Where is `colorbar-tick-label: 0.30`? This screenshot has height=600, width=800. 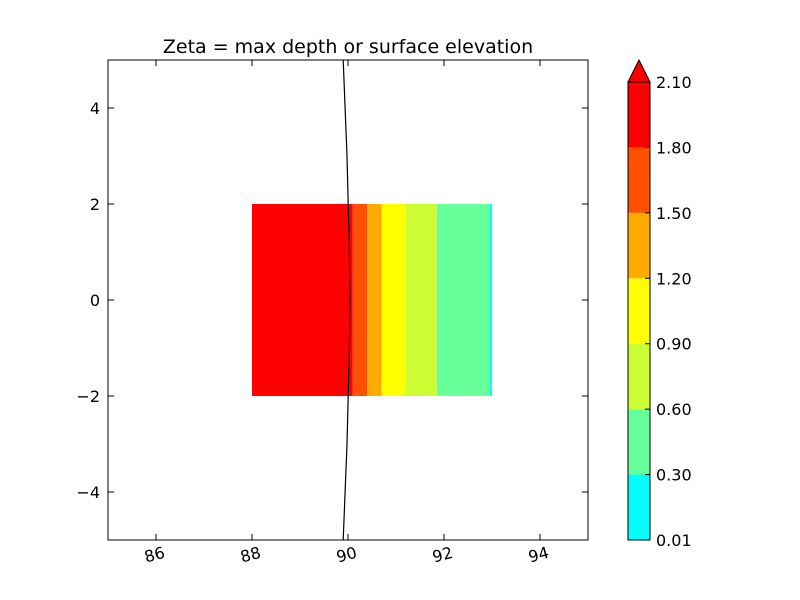
colorbar-tick-label: 0.30 is located at coordinates (674, 475).